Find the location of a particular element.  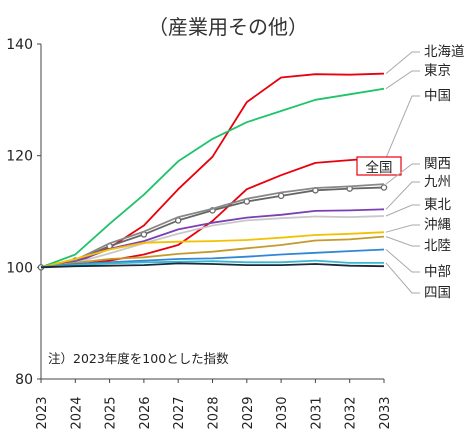

series-label: 中国 is located at coordinates (437, 96).